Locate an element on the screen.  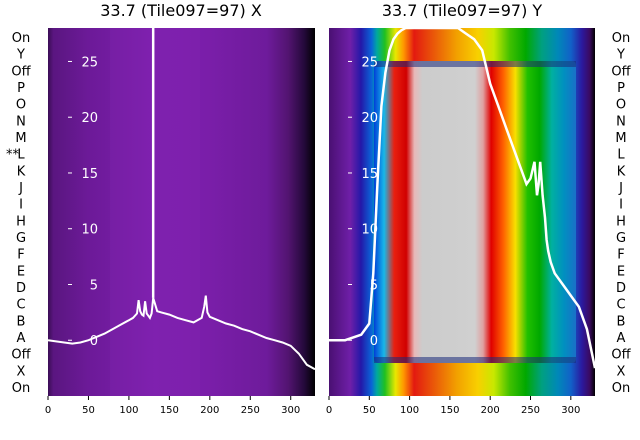
x-ticks-x: 0 50 100 150 200 250 300 is located at coordinates (172, 406).